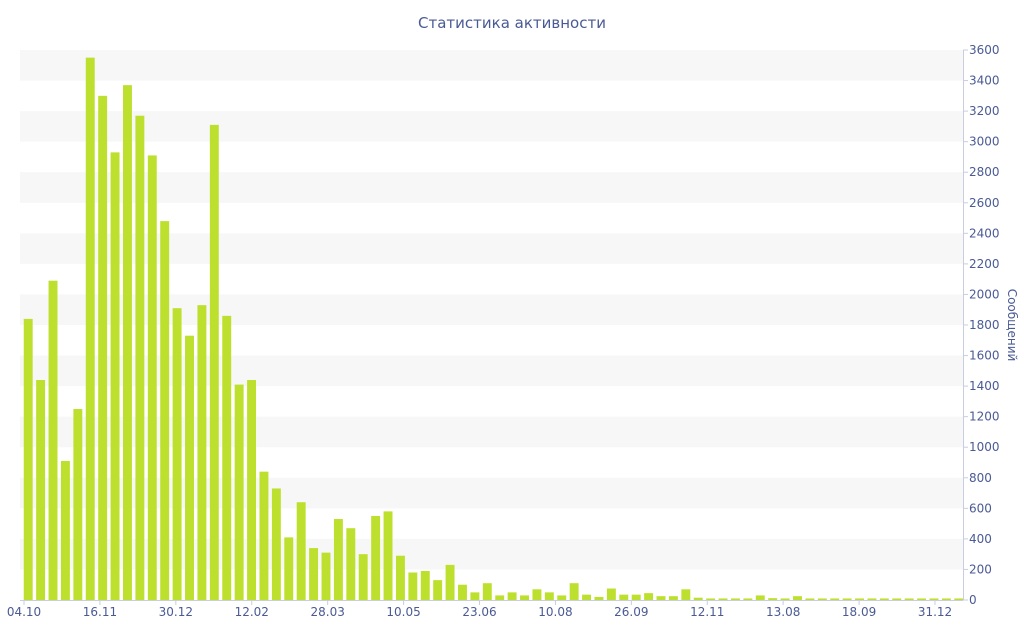 This screenshot has width=1024, height=640. Describe the element at coordinates (403, 612) in the screenshot. I see `x-tick-label: 10.05` at that location.